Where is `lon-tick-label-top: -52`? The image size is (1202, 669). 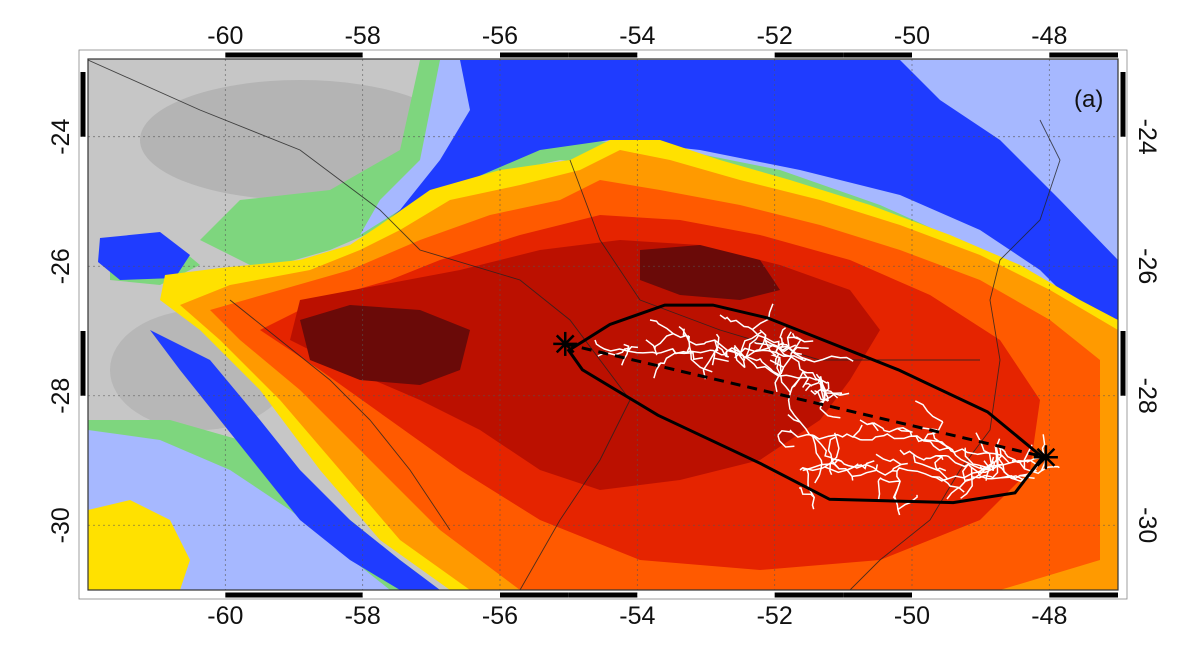 lon-tick-label-top: -52 is located at coordinates (775, 36).